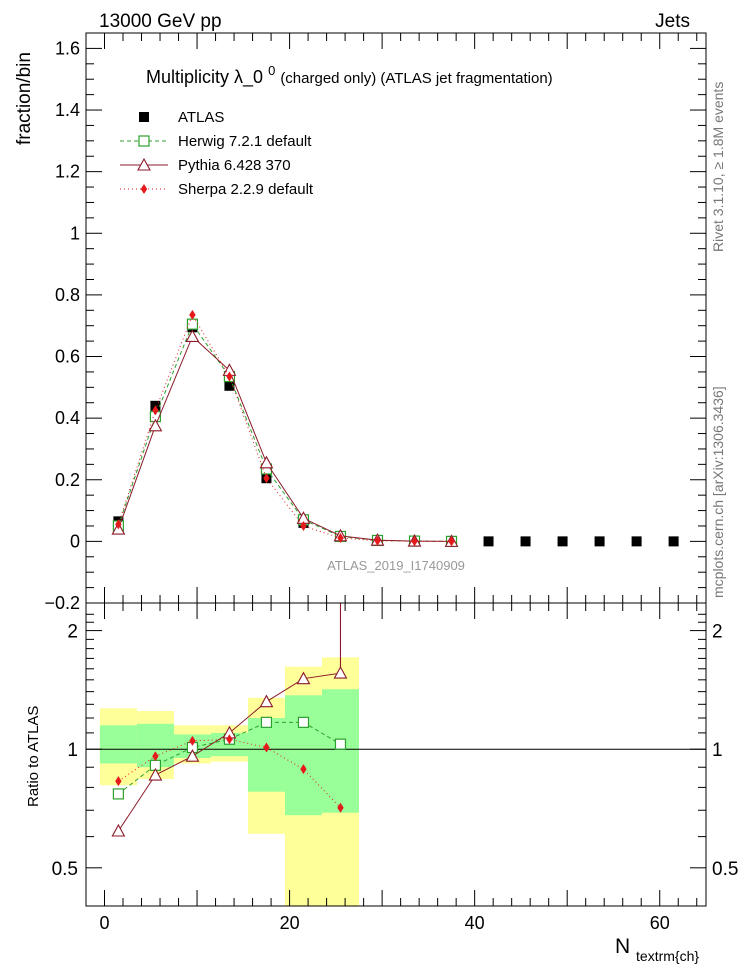  Describe the element at coordinates (672, 21) in the screenshot. I see `header-right: Jets` at that location.